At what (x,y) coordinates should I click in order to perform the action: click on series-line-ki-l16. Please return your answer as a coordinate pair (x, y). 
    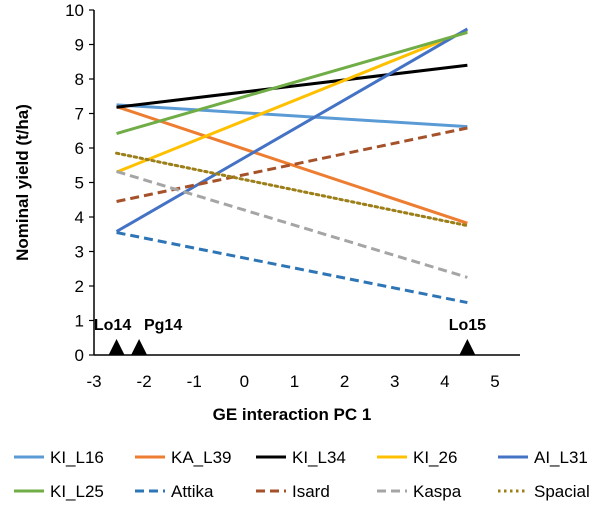
    Looking at the image, I should click on (292, 116).